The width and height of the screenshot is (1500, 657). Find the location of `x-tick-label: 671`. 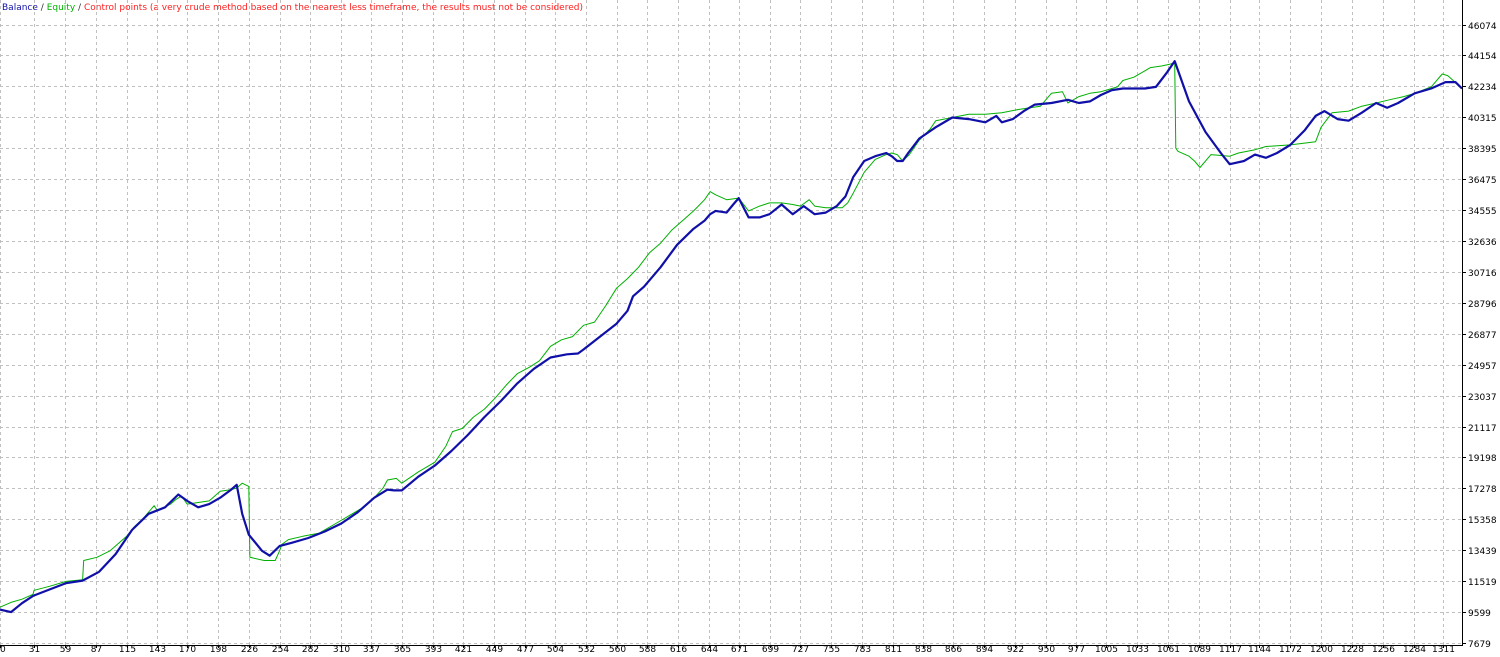

x-tick-label: 671 is located at coordinates (739, 650).